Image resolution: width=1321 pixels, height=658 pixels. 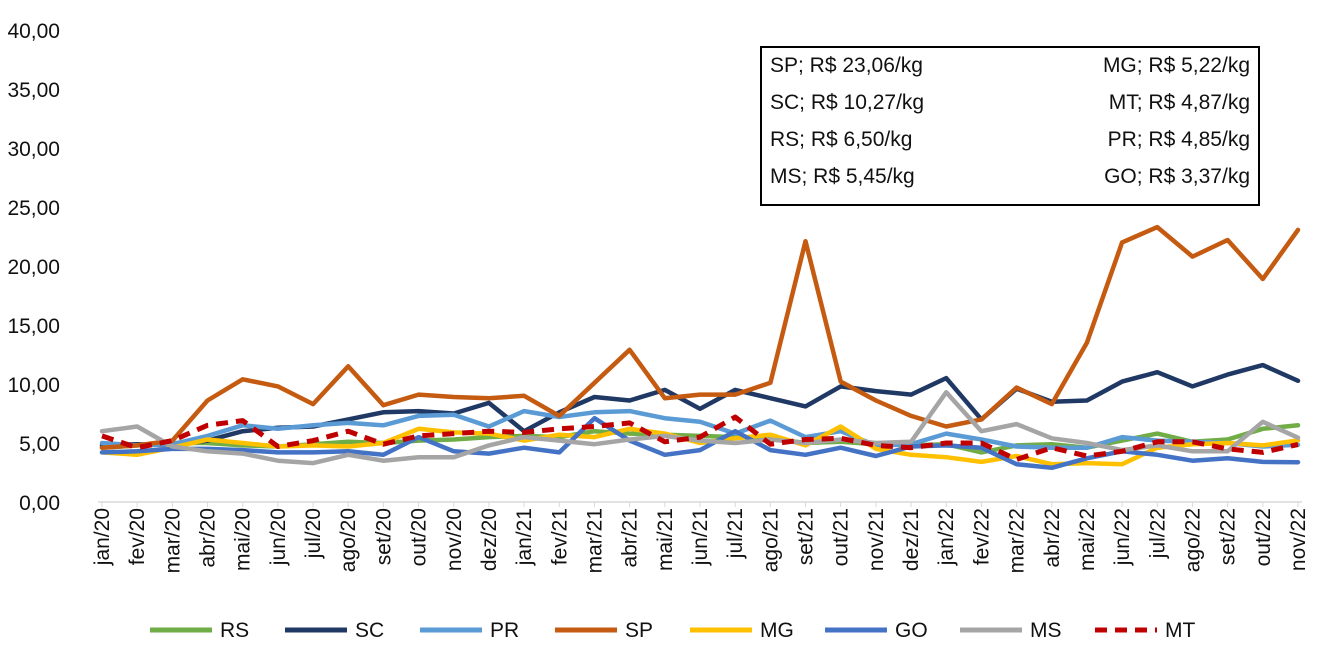 I want to click on annotation-left-4: MS; R$ 5,45/kg, so click(x=842, y=176).